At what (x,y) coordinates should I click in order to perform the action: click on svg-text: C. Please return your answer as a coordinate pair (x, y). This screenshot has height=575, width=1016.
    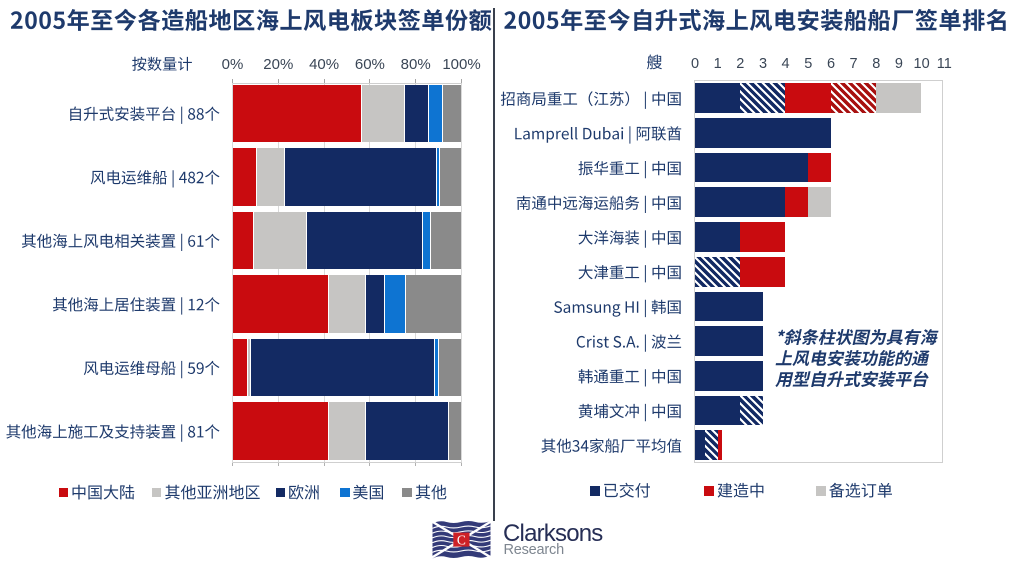
    Looking at the image, I should click on (461, 539).